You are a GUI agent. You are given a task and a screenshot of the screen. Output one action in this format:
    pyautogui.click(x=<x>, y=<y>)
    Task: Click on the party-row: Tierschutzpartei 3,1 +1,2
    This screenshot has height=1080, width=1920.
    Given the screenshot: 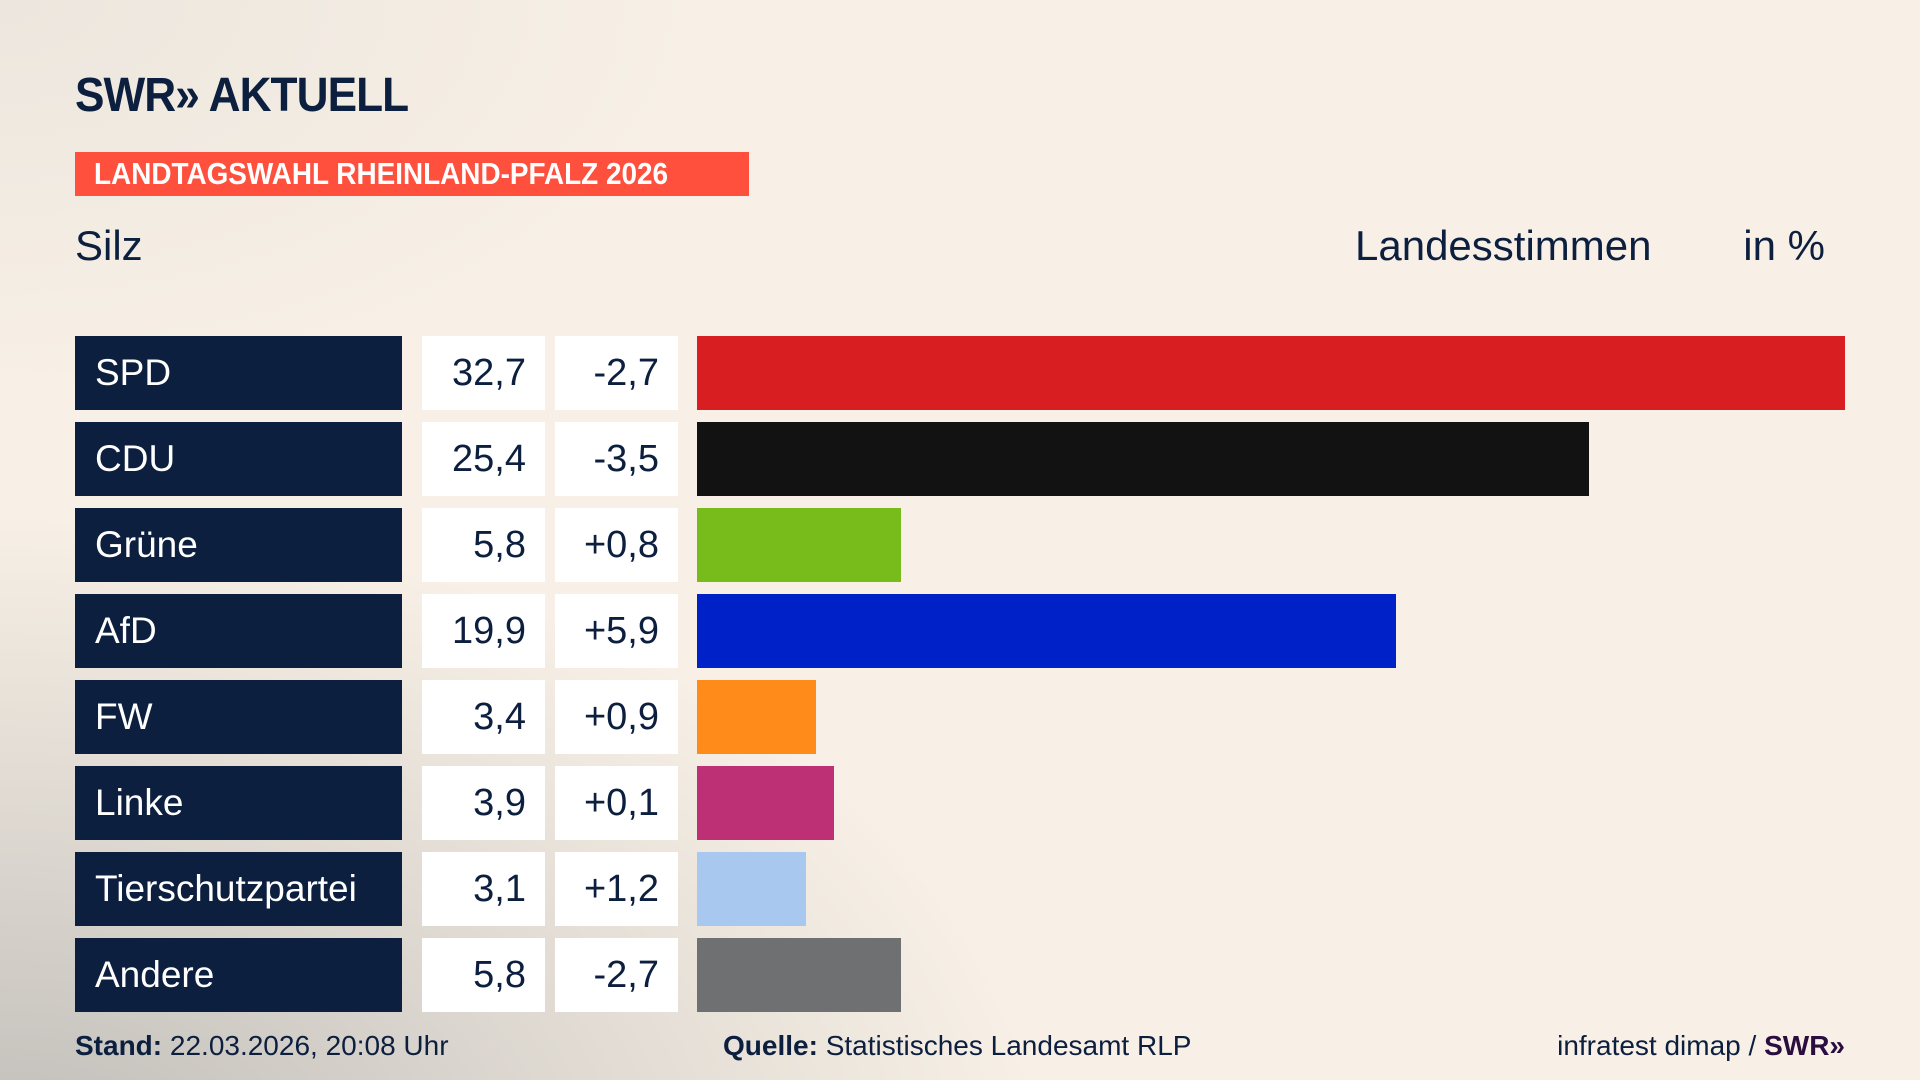 What is the action you would take?
    pyautogui.click(x=975, y=889)
    